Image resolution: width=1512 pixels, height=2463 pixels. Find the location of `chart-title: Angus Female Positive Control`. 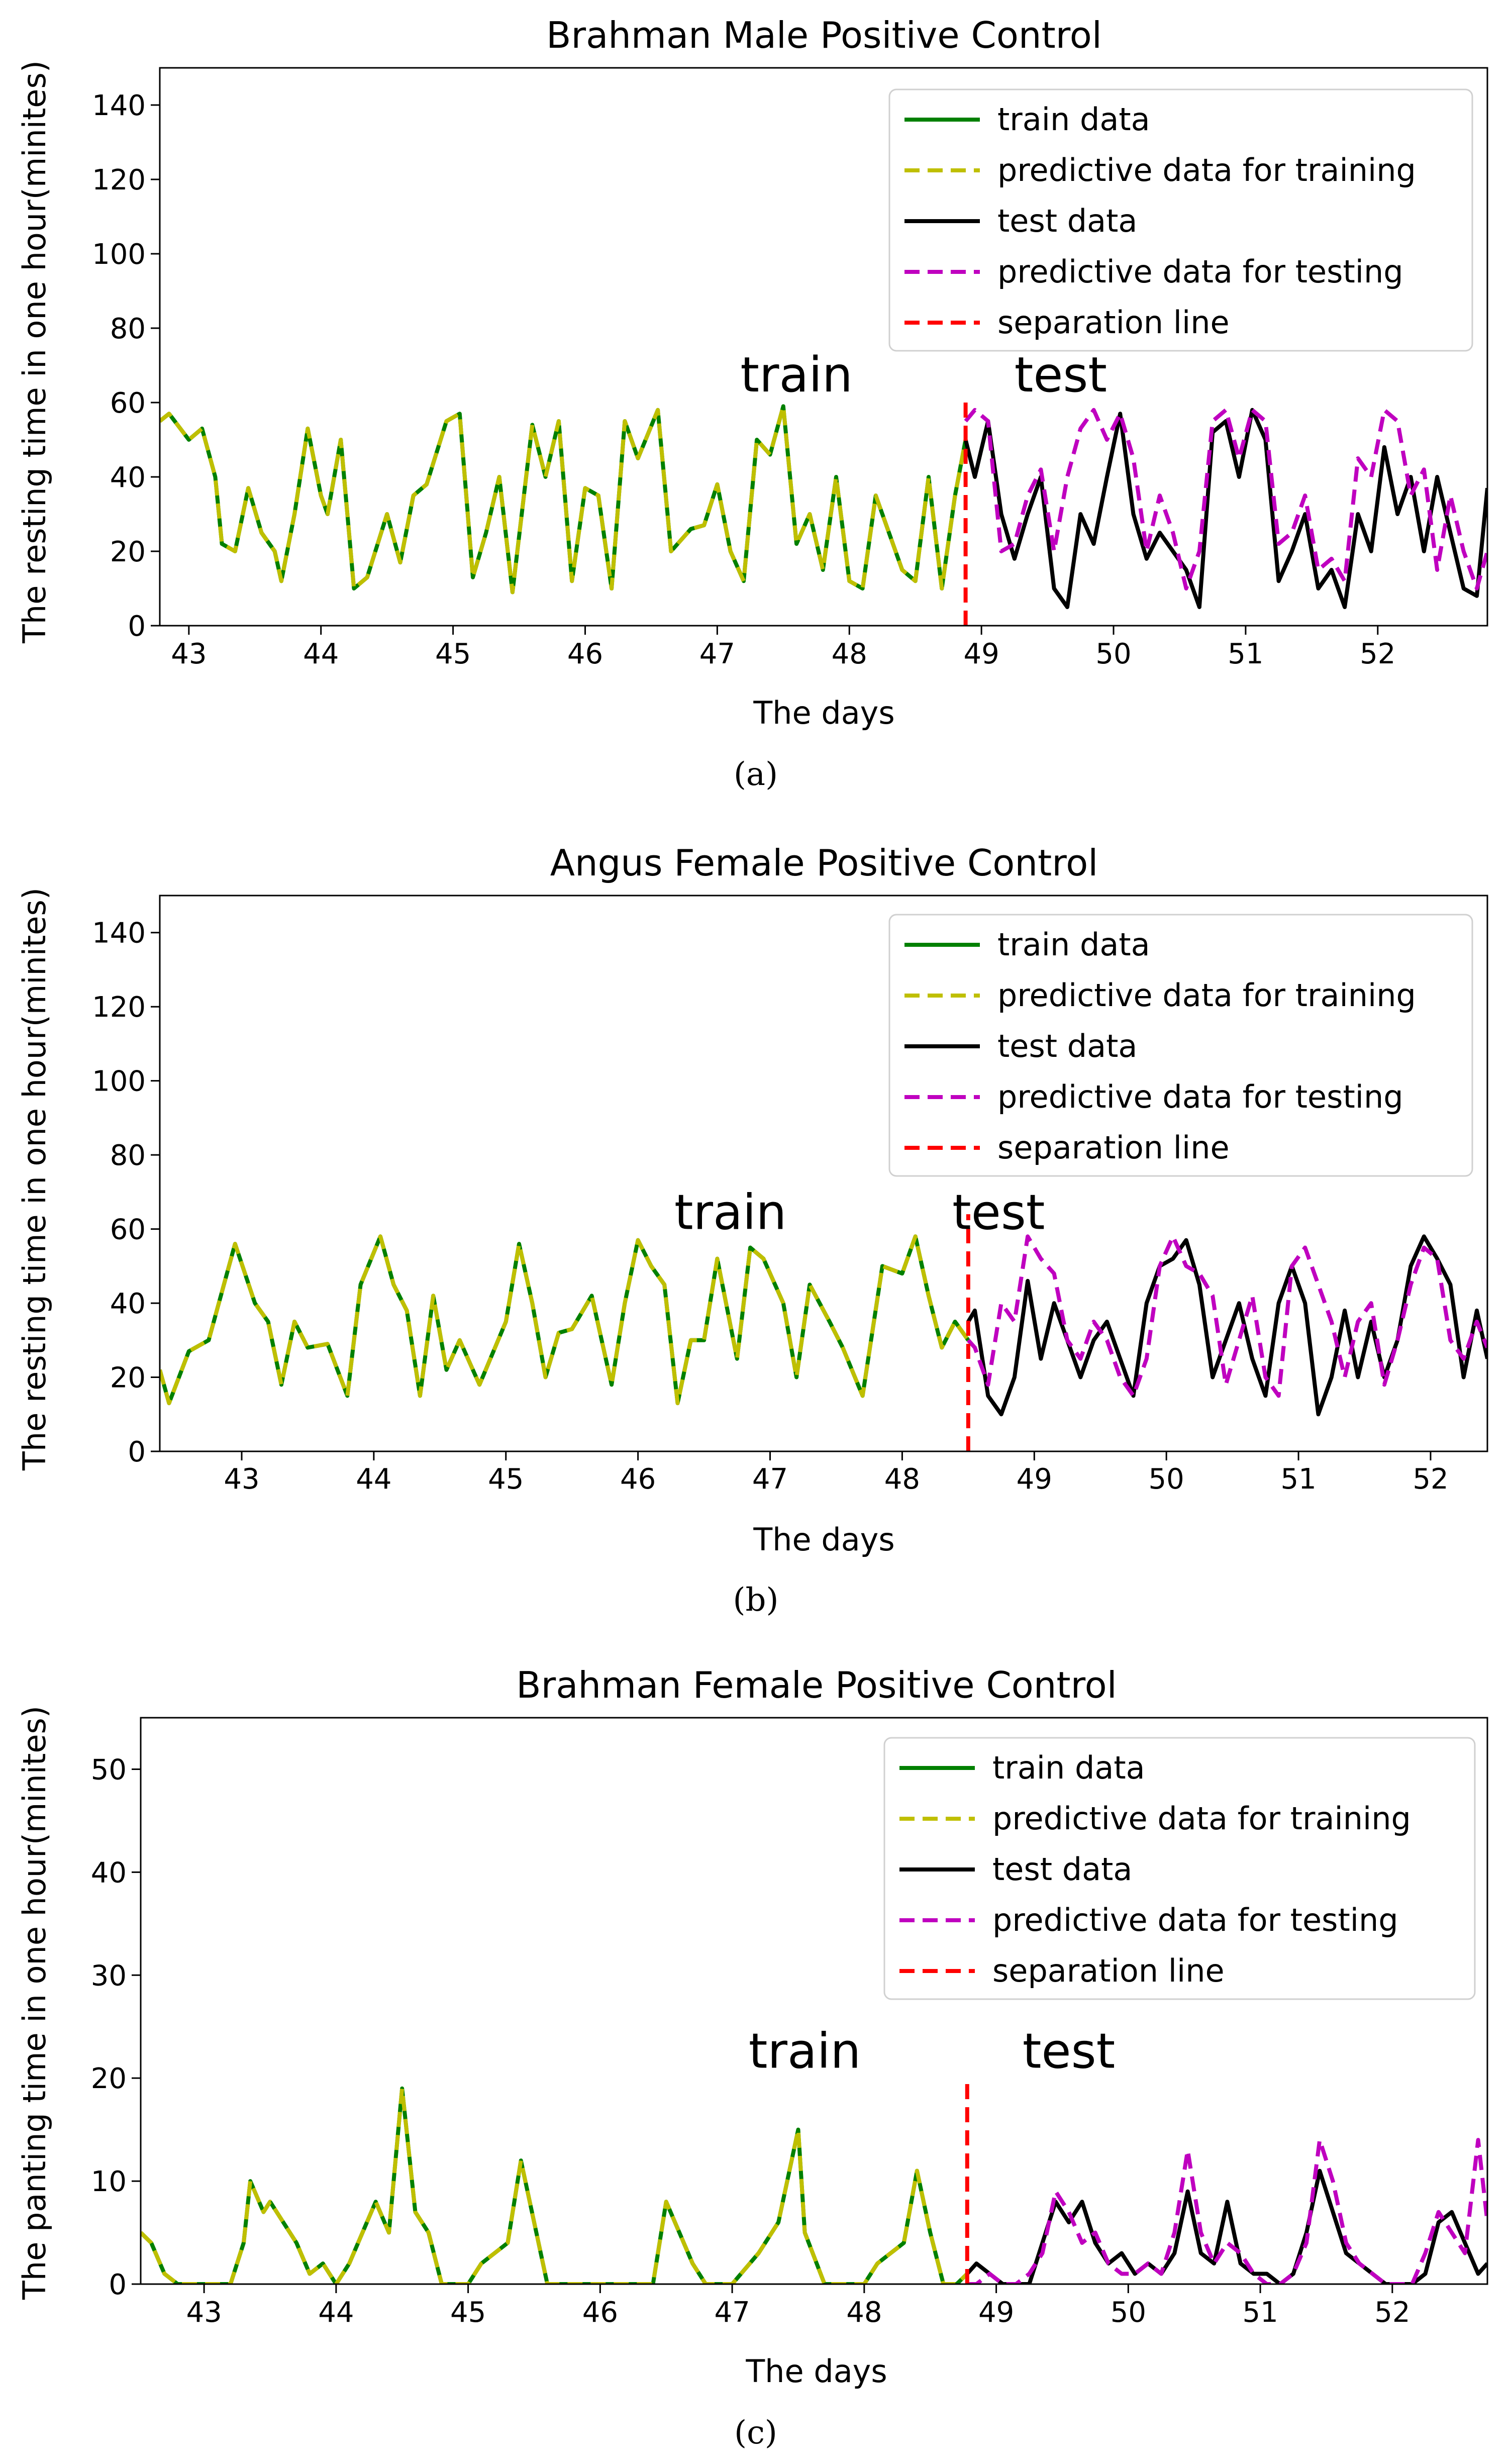

chart-title: Angus Female Positive Control is located at coordinates (824, 863).